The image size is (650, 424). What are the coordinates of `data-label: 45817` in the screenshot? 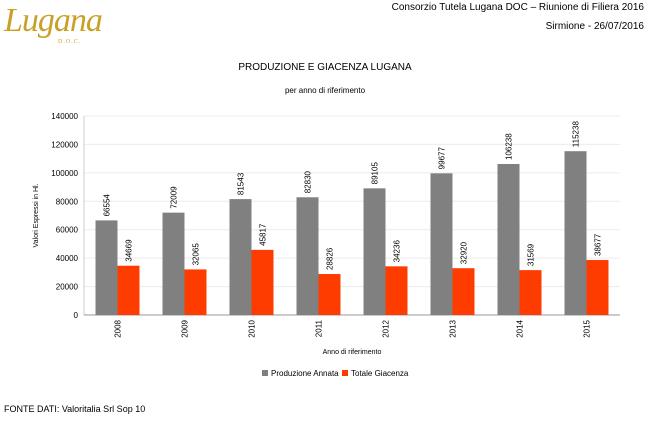 It's located at (263, 234).